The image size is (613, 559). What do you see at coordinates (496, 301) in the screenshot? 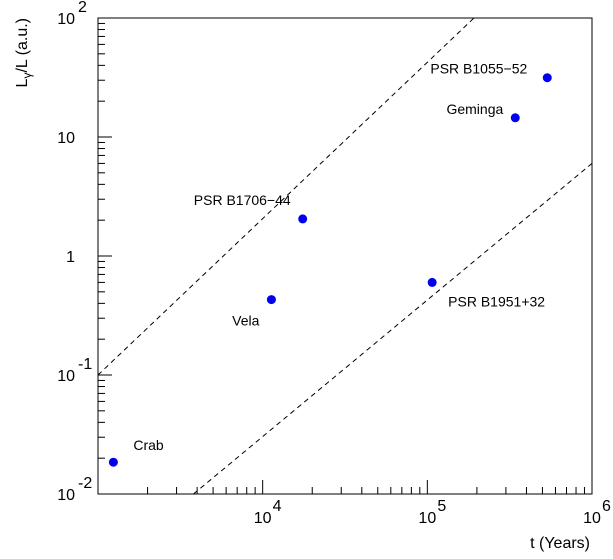
I see `point-label: PSR B1951+32` at bounding box center [496, 301].